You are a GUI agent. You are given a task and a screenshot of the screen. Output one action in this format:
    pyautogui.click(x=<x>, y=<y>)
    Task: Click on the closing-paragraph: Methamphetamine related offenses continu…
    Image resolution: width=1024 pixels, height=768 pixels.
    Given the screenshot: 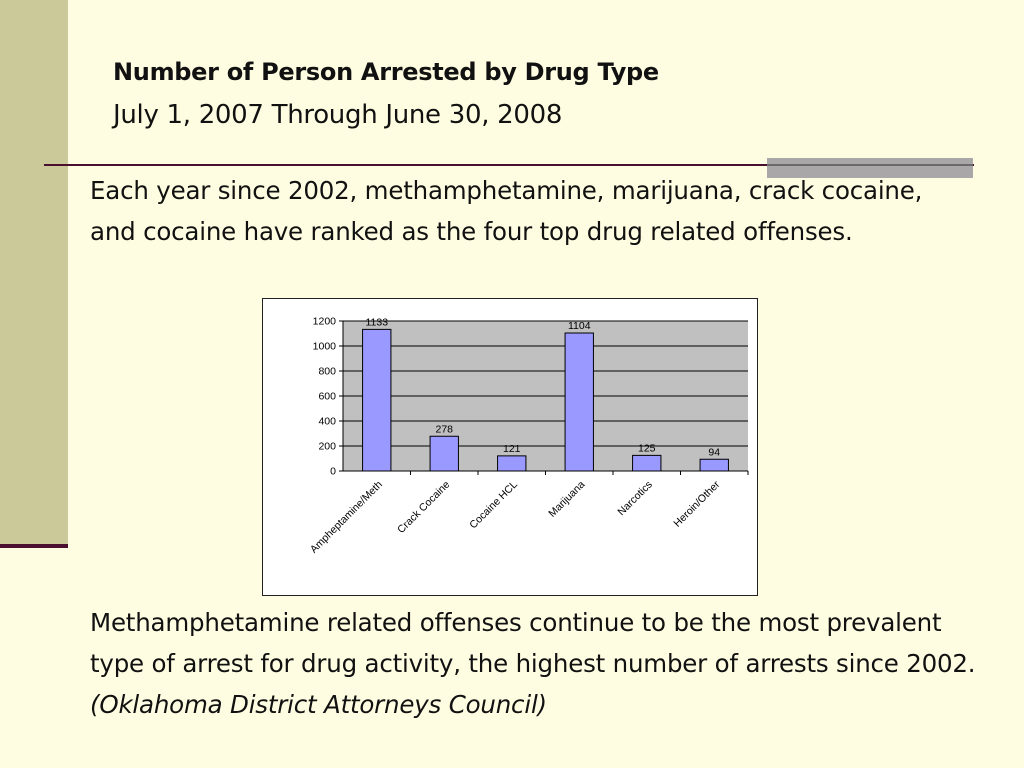 What is the action you would take?
    pyautogui.click(x=540, y=663)
    